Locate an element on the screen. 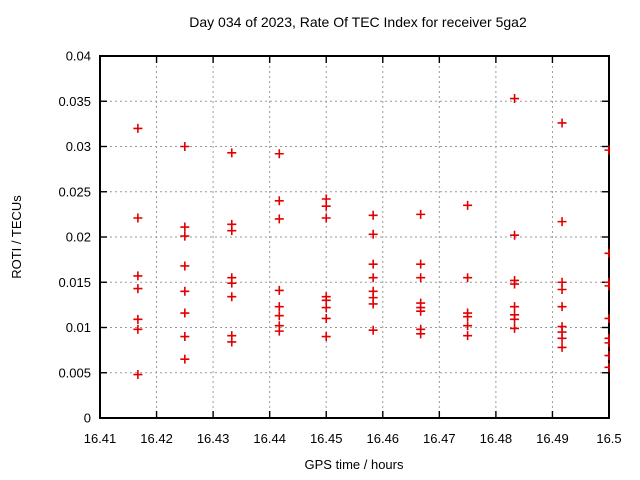  y-tick-label: 0.015 is located at coordinates (74, 282).